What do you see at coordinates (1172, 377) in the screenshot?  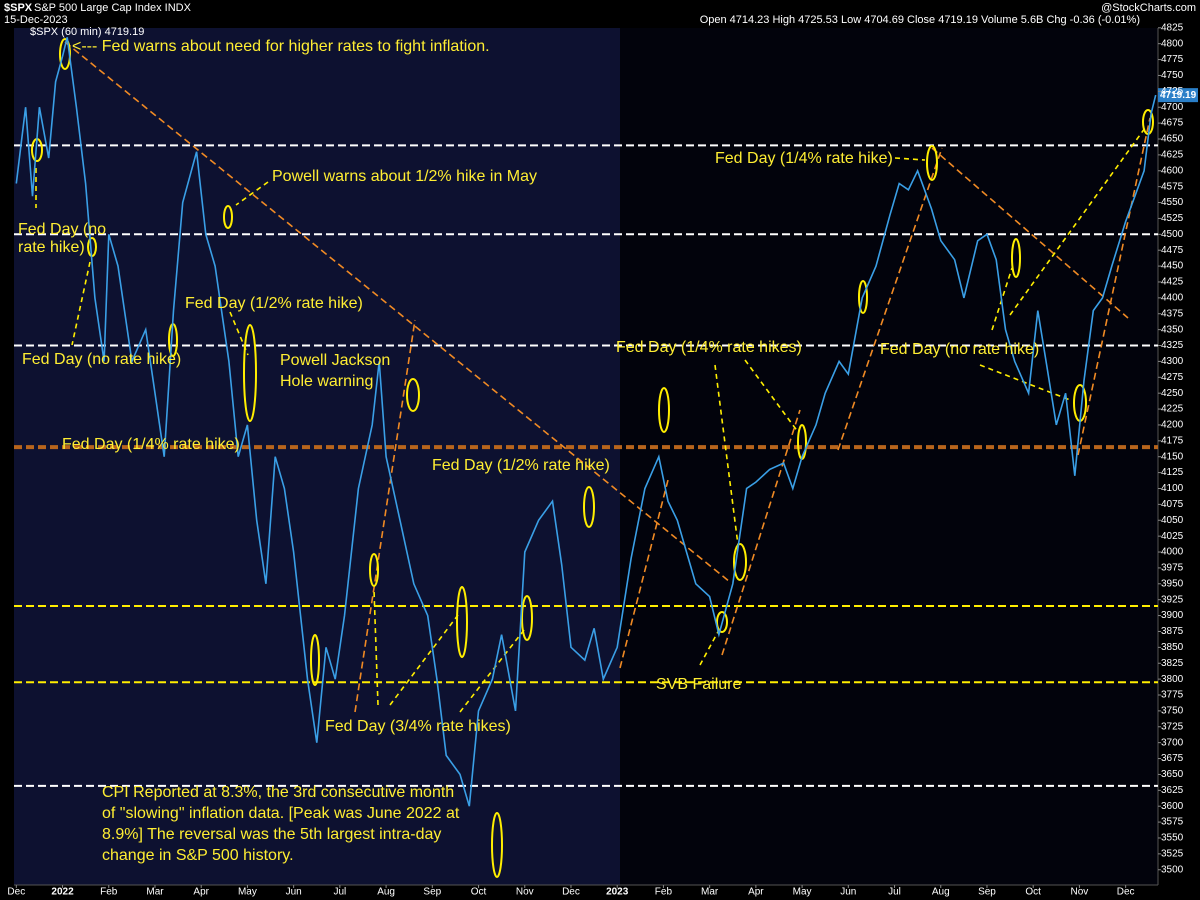 I see `y-tick-label: 4275` at bounding box center [1172, 377].